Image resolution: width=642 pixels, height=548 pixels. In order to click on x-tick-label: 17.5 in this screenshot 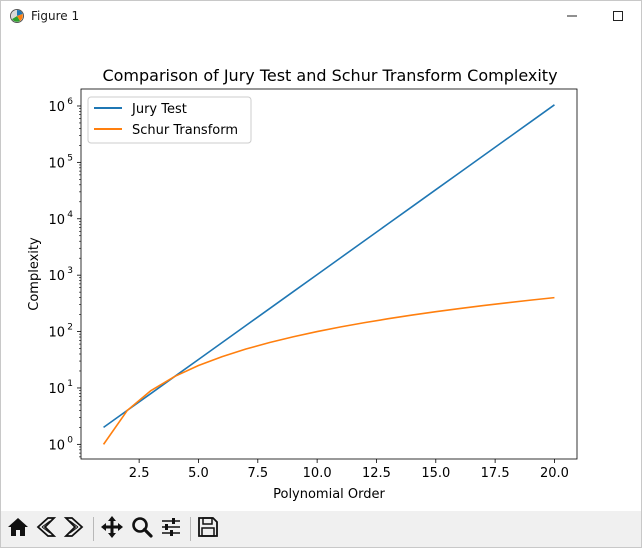, I will do `click(495, 473)`.